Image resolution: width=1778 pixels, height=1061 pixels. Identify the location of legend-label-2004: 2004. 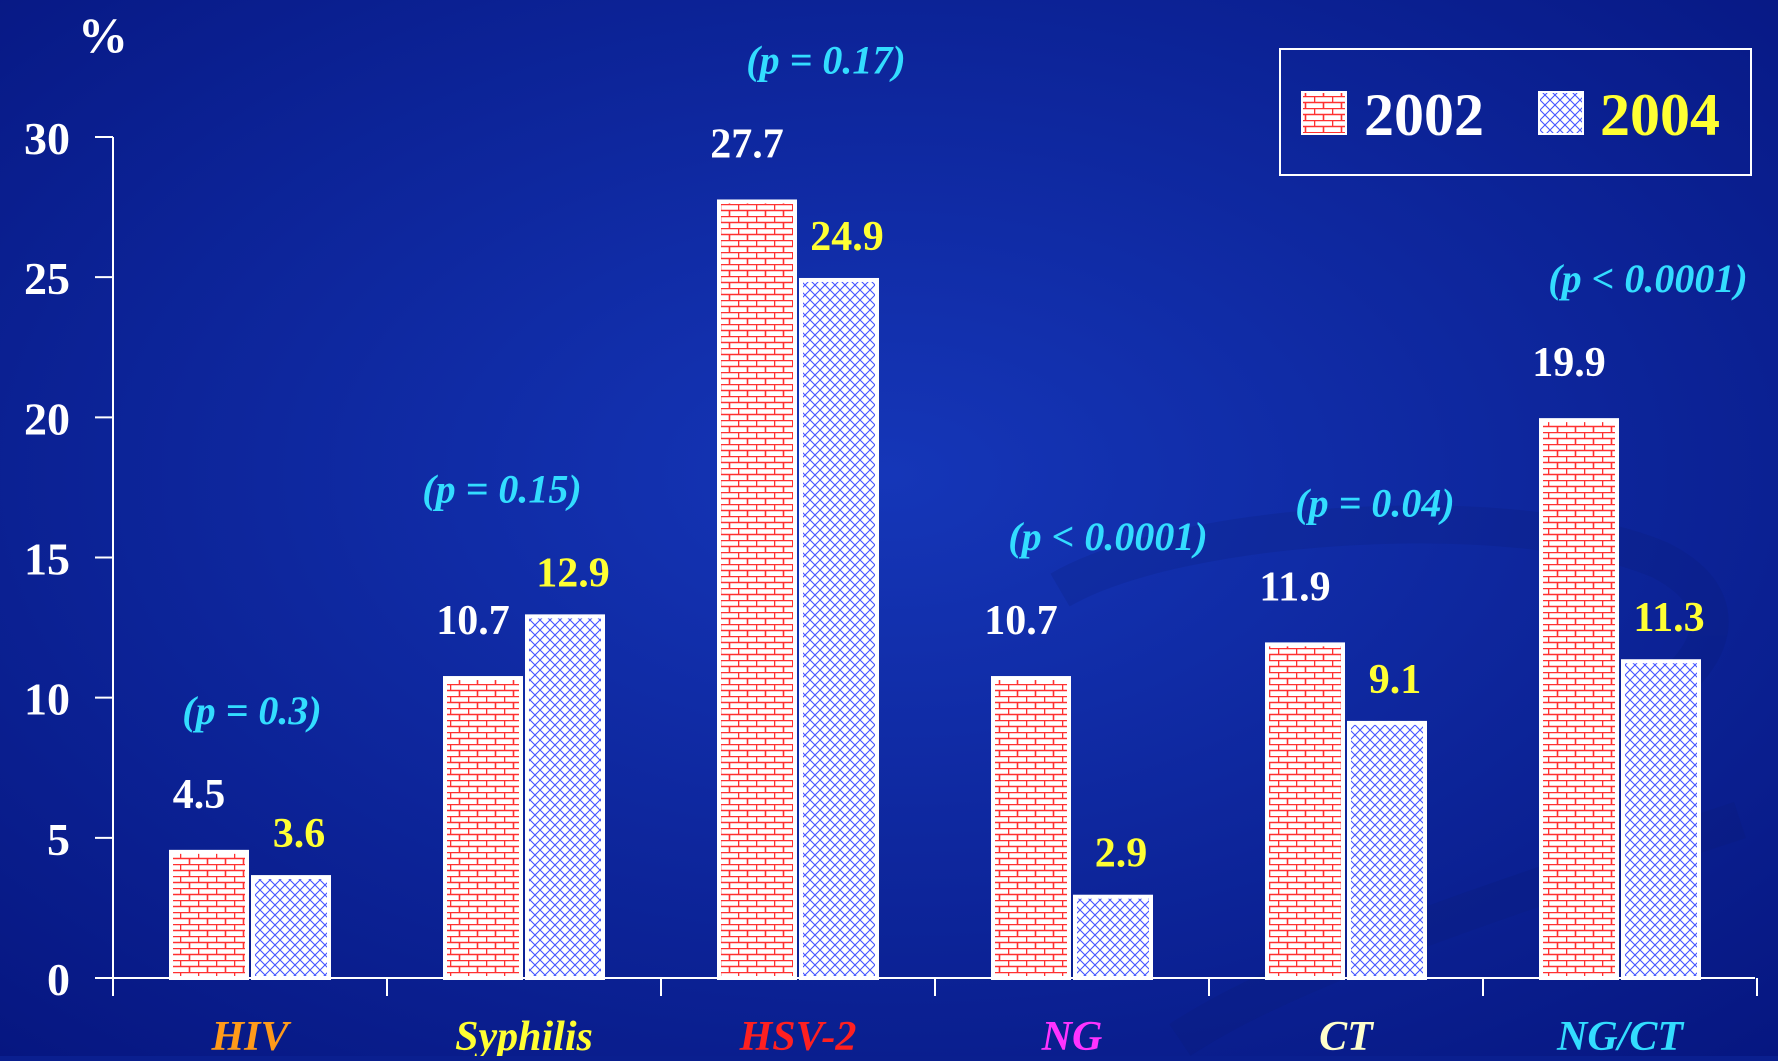
(1660, 115).